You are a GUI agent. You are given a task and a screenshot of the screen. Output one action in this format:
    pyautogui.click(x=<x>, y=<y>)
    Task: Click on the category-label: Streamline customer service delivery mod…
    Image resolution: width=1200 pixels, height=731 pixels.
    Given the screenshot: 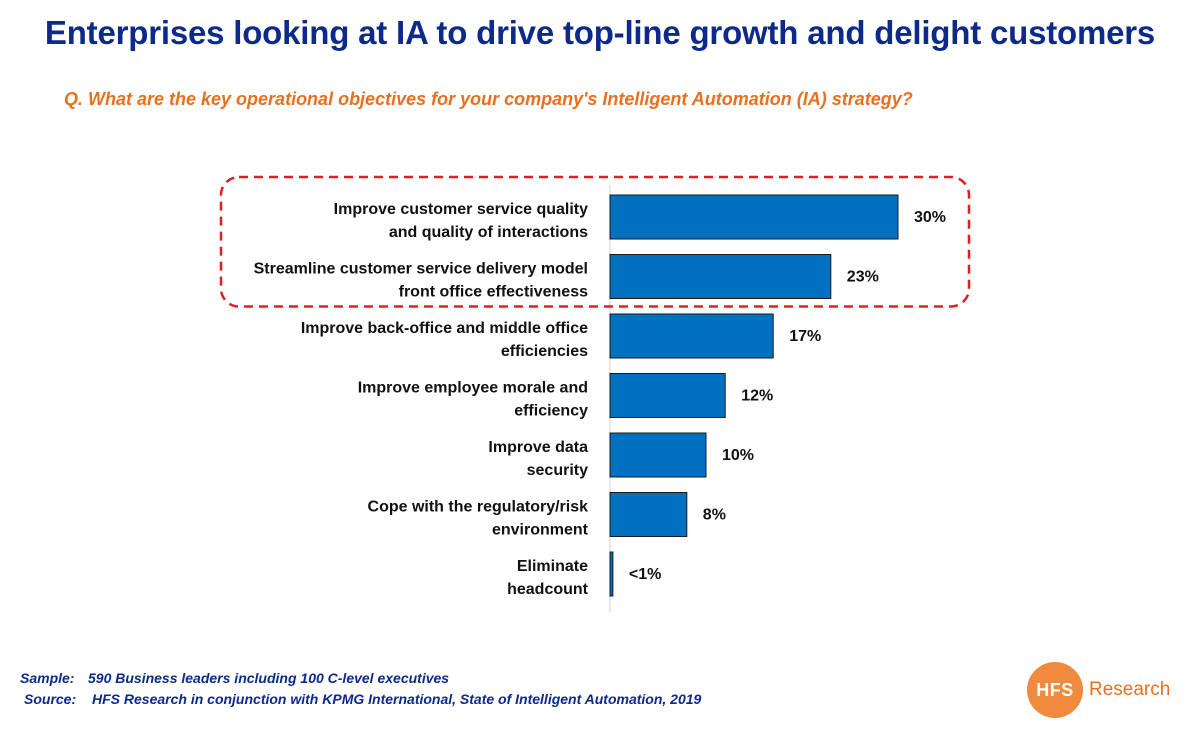 What is the action you would take?
    pyautogui.click(x=421, y=269)
    